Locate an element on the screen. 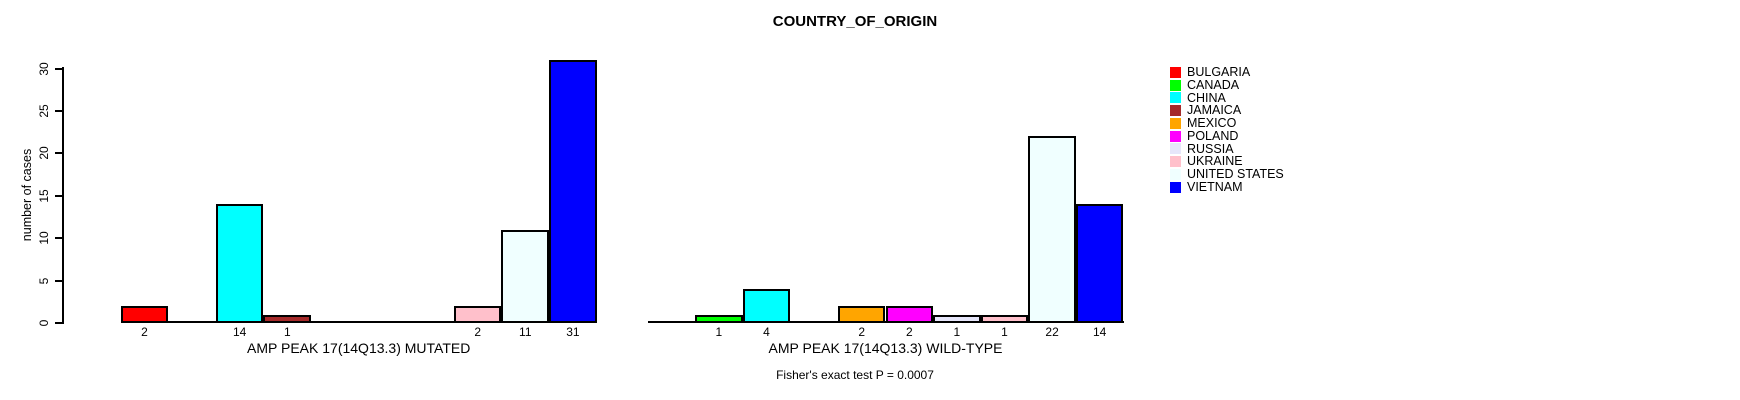 The width and height of the screenshot is (1740, 400). legend-item-china: CHINA is located at coordinates (1227, 97).